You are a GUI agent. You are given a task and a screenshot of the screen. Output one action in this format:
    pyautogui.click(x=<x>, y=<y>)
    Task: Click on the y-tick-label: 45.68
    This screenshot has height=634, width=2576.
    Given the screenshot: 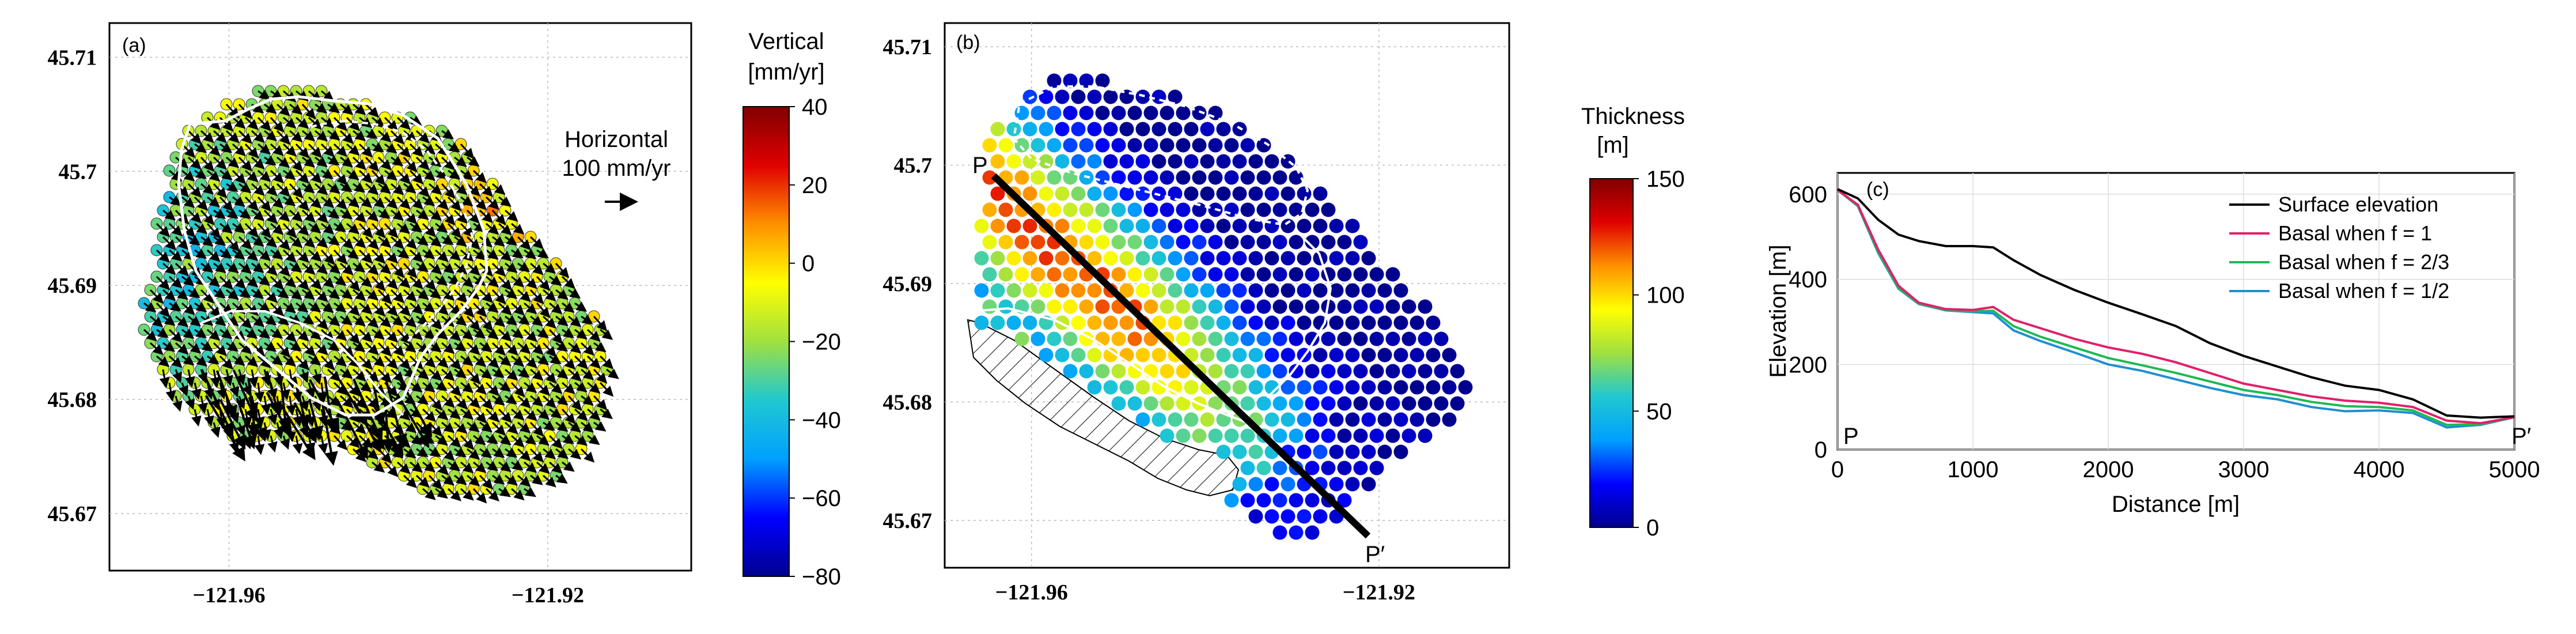 What is the action you would take?
    pyautogui.click(x=908, y=402)
    